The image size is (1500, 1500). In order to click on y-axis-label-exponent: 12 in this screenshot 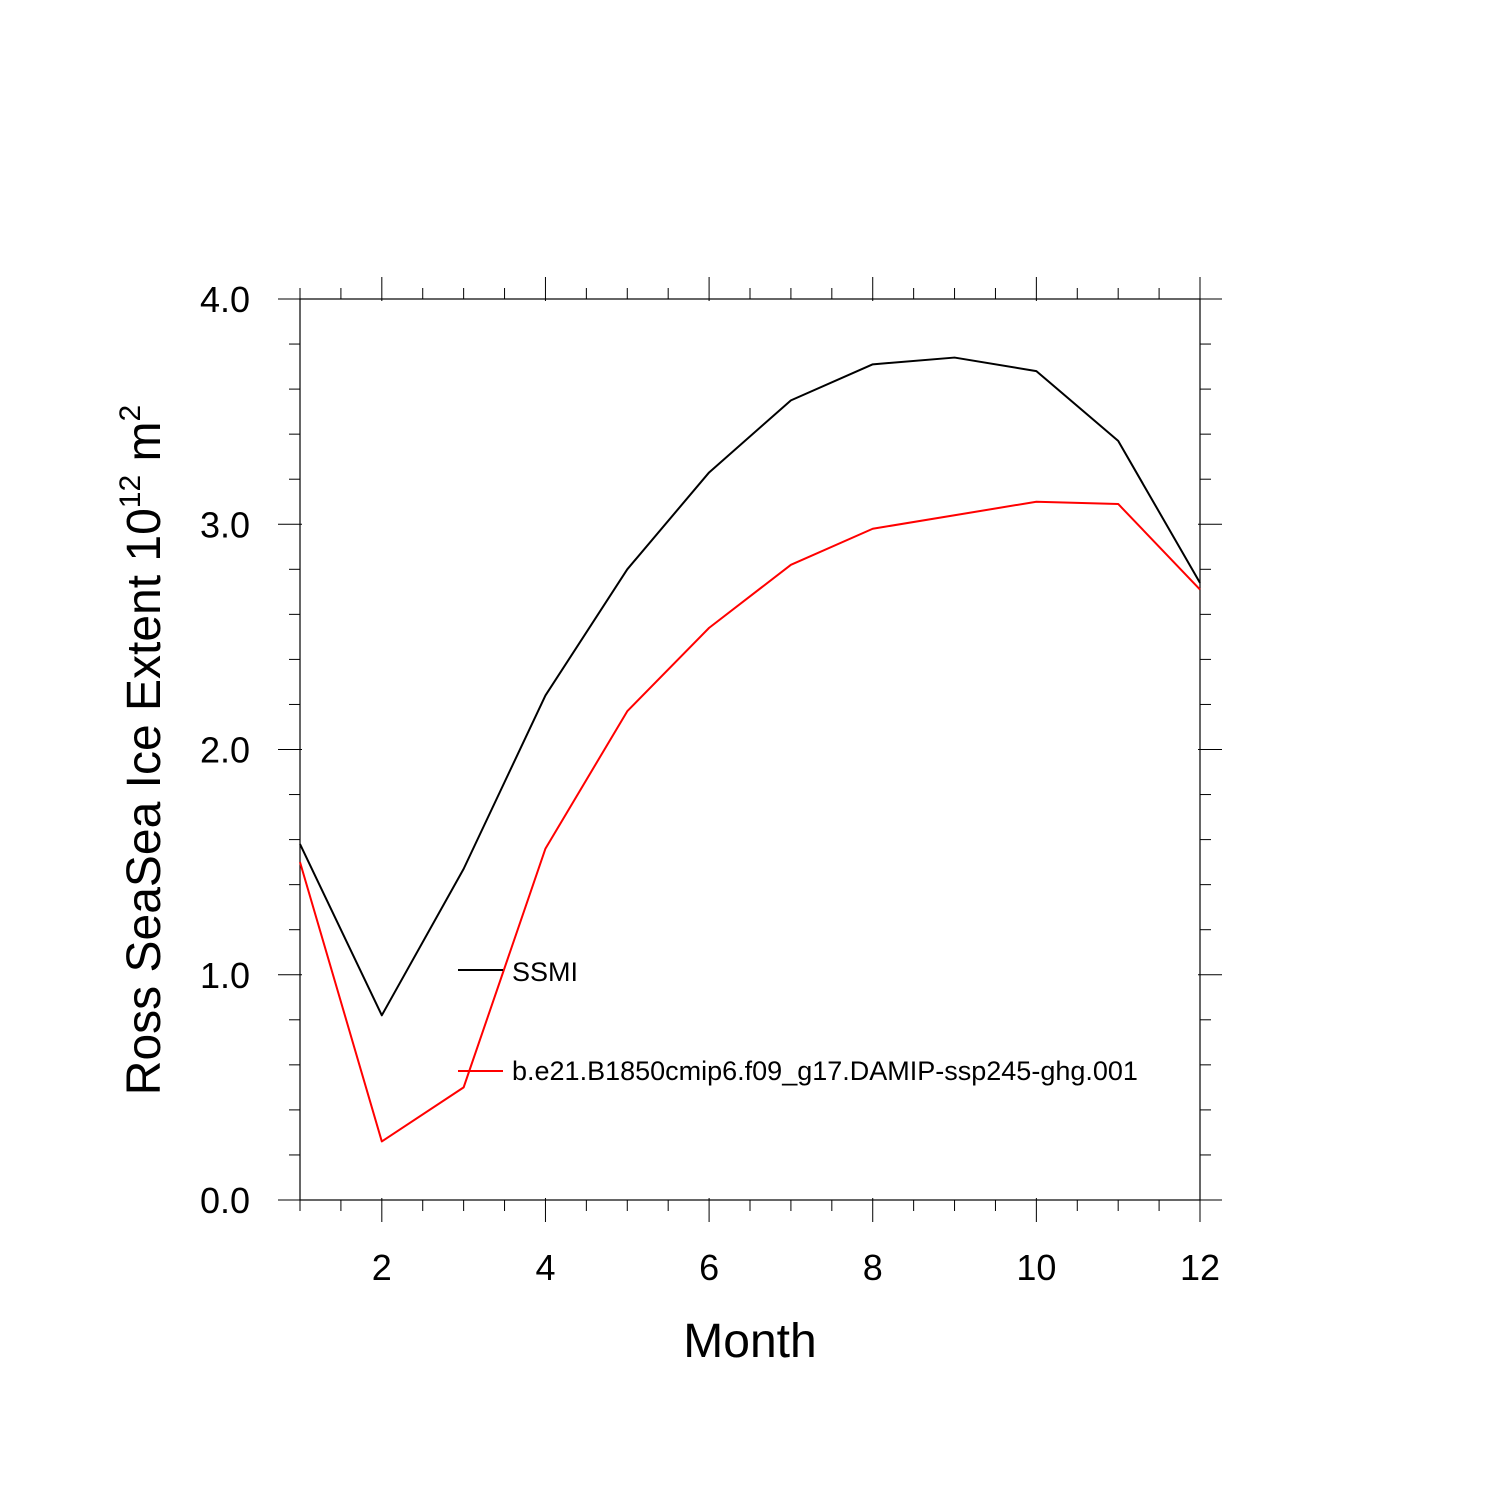, I will do `click(130, 491)`.